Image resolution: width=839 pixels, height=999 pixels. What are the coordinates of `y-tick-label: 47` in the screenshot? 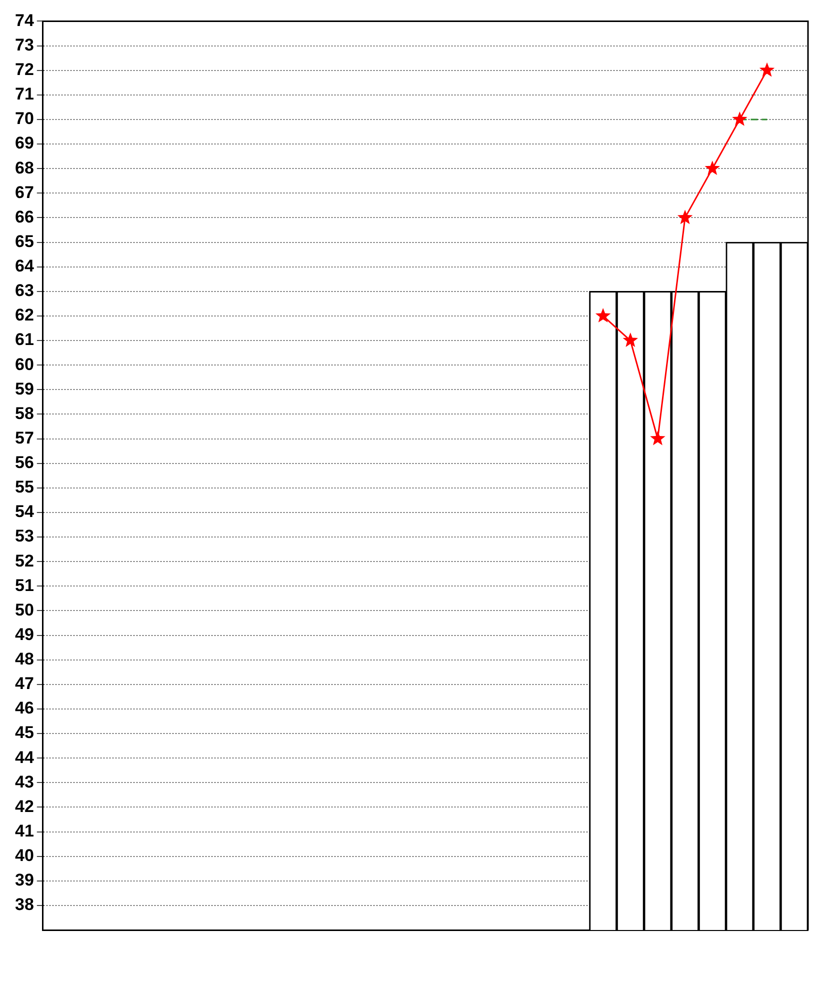 It's located at (24, 684).